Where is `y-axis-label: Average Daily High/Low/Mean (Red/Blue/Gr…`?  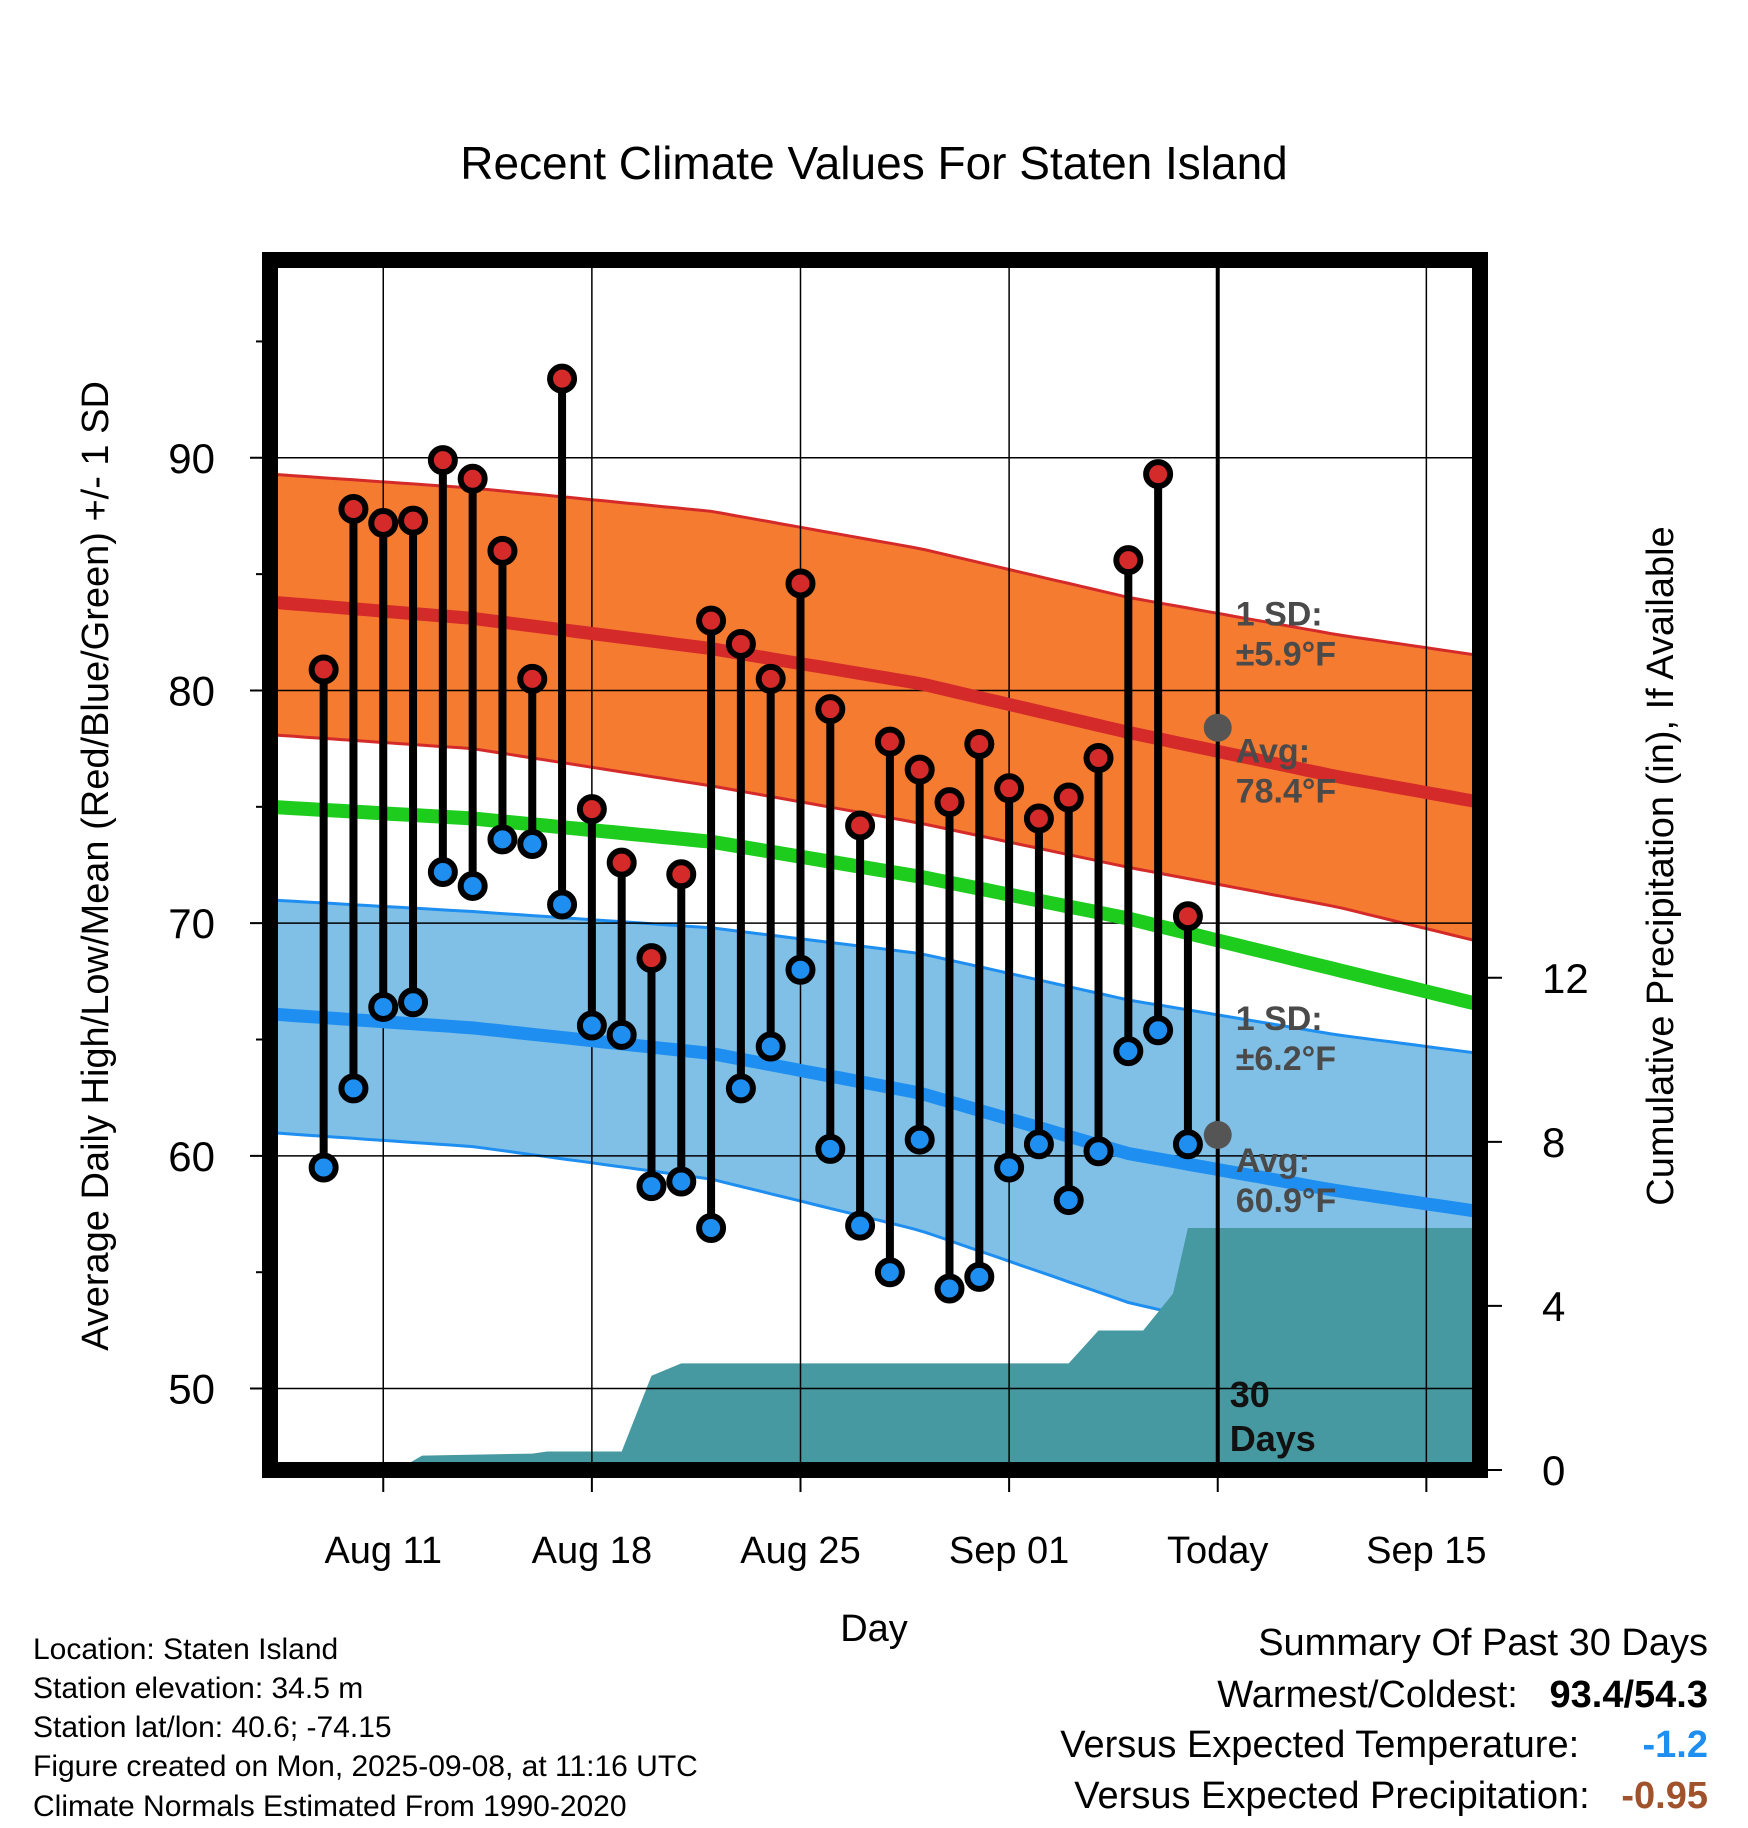 y-axis-label: Average Daily High/Low/Mean (Red/Blue/Gr… is located at coordinates (96, 866).